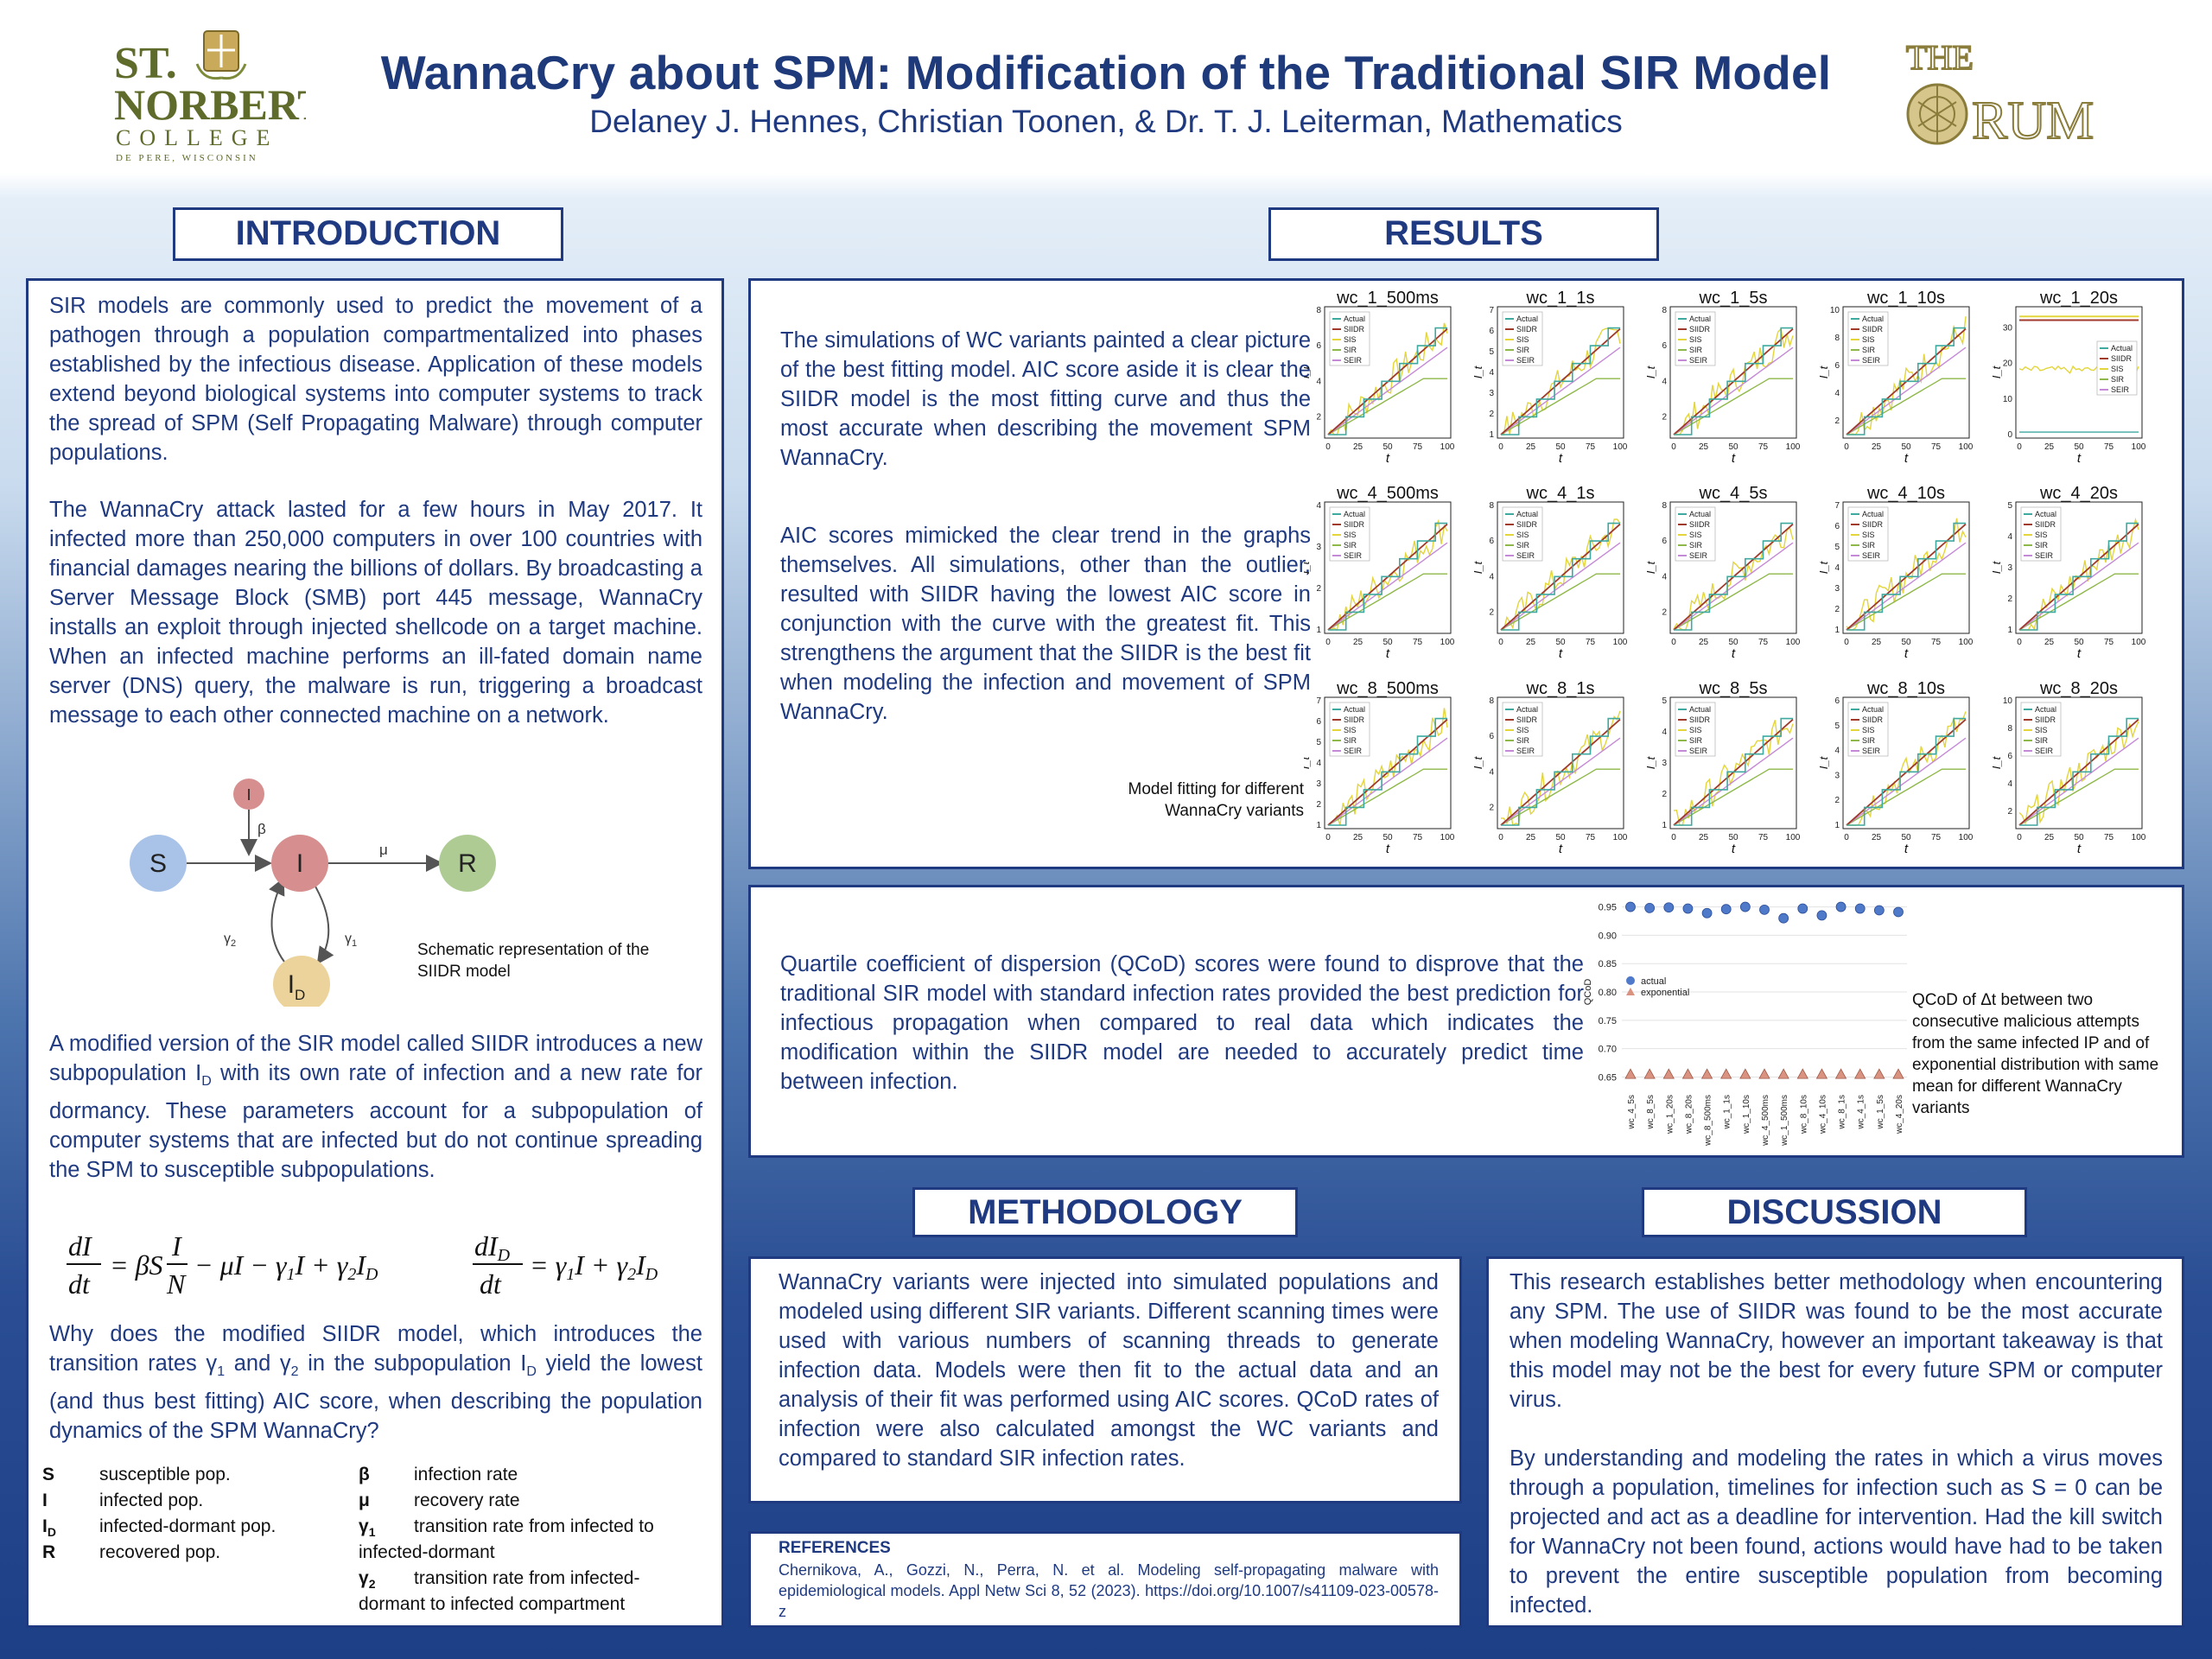 This screenshot has width=2212, height=1659. I want to click on svg-text: dt, so click(79, 1284).